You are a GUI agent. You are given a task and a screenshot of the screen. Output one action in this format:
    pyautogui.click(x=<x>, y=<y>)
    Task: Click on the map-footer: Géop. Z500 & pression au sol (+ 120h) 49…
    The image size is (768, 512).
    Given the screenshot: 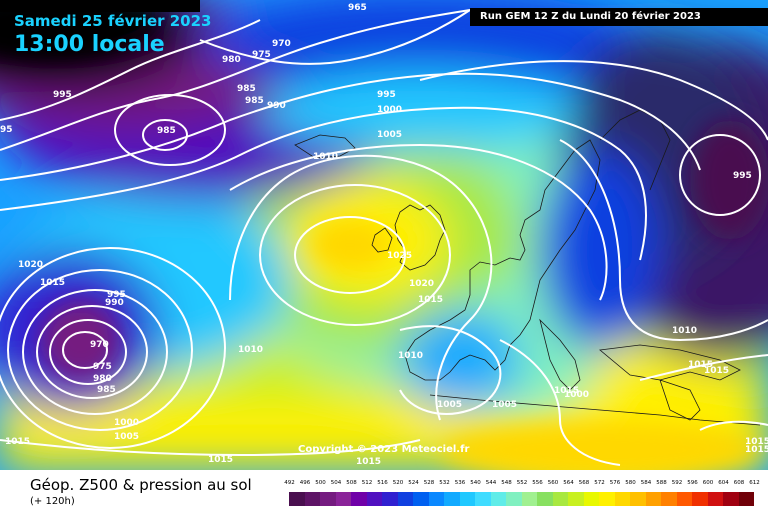 What is the action you would take?
    pyautogui.click(x=384, y=491)
    